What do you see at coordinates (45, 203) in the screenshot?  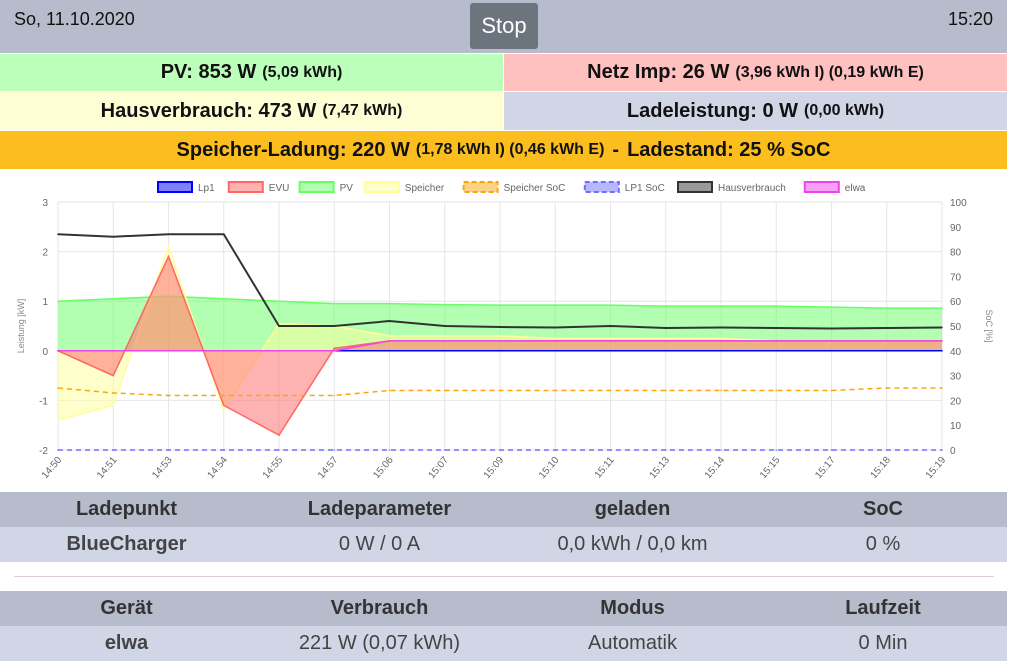 I see `y-left-tick-label: 3` at bounding box center [45, 203].